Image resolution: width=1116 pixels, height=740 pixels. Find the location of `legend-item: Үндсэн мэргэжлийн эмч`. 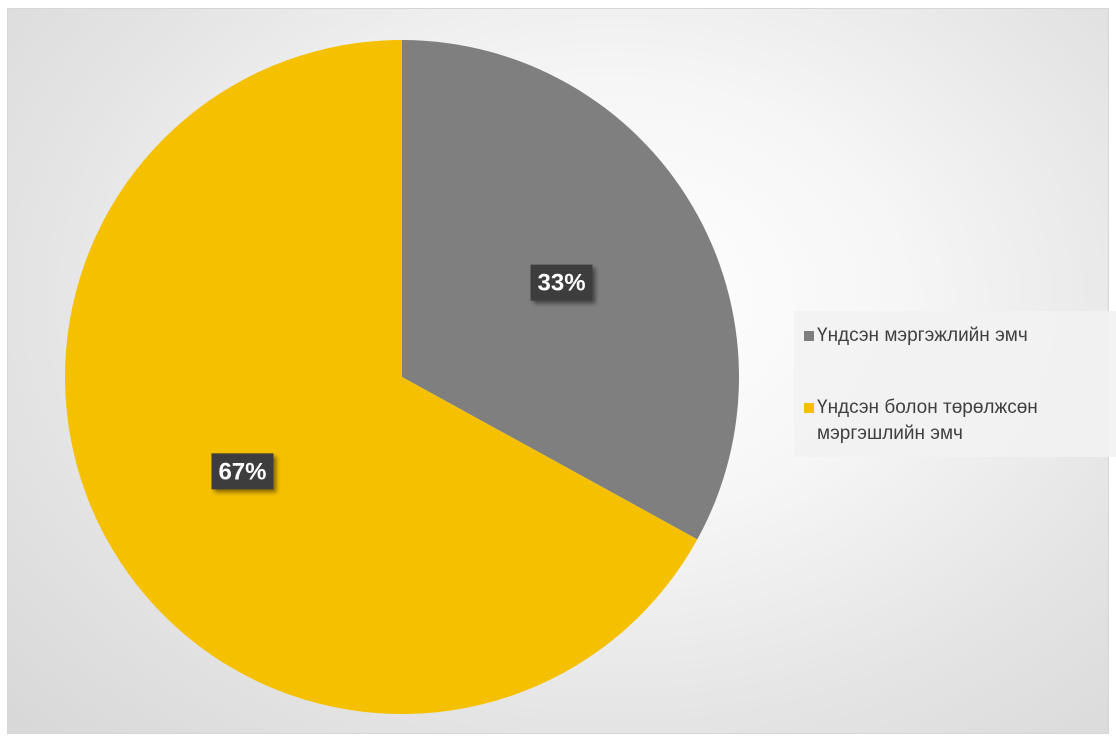

legend-item: Үндсэн мэргэжлийн эмч is located at coordinates (958, 336).